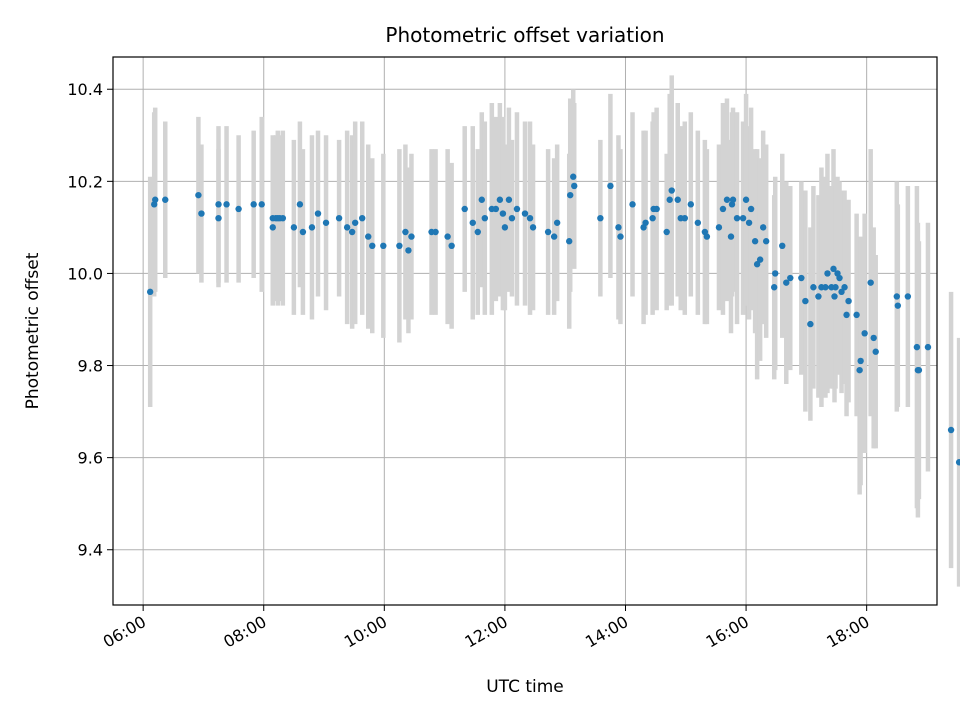 This screenshot has width=960, height=720. I want to click on x-tick-label: 06:00, so click(124, 632).